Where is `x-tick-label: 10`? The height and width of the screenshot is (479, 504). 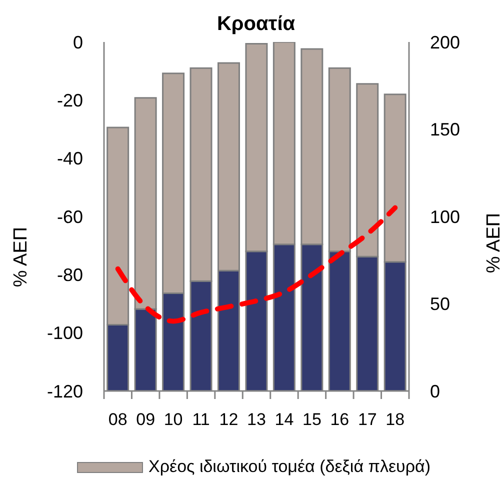 x-tick-label: 10 is located at coordinates (173, 420).